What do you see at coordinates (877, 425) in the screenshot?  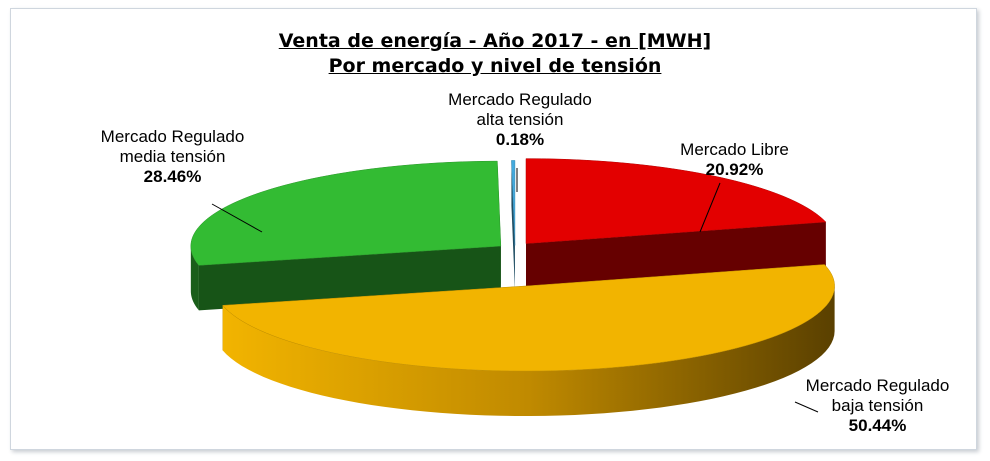 I see `value-label: 50.44%` at bounding box center [877, 425].